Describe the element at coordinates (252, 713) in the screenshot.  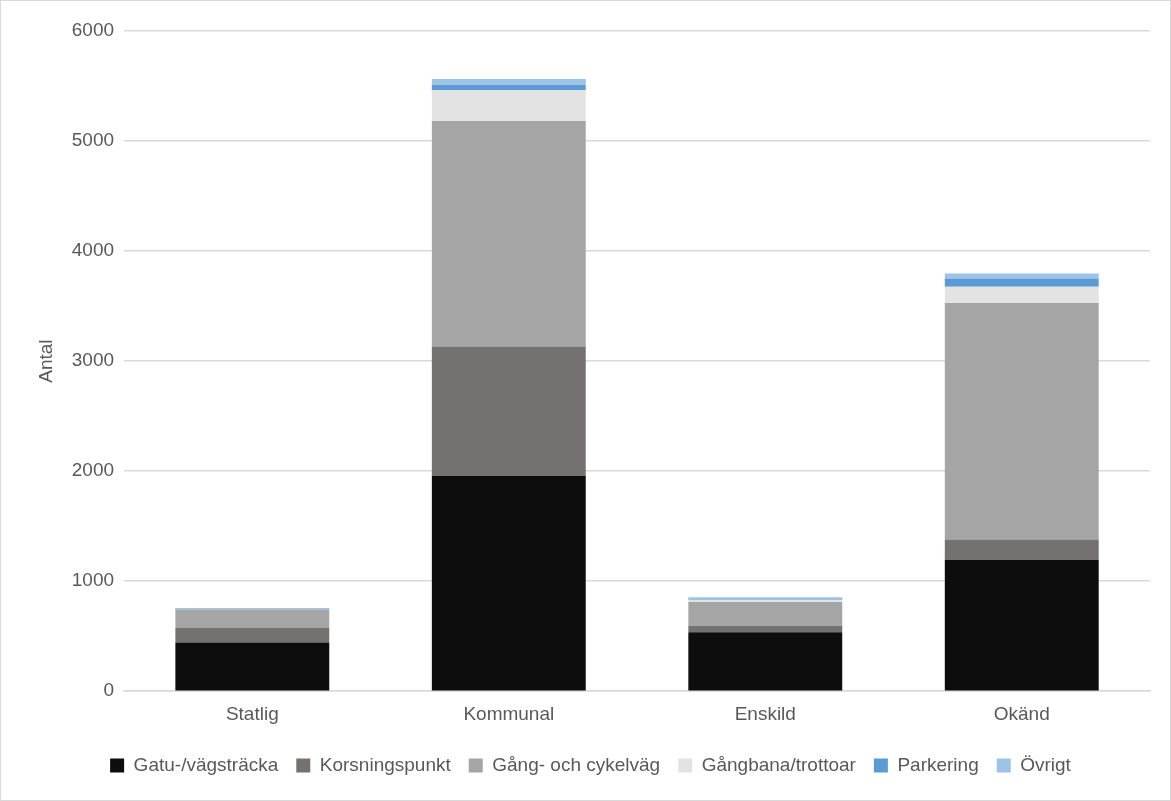
I see `x-tick-label: Statlig` at that location.